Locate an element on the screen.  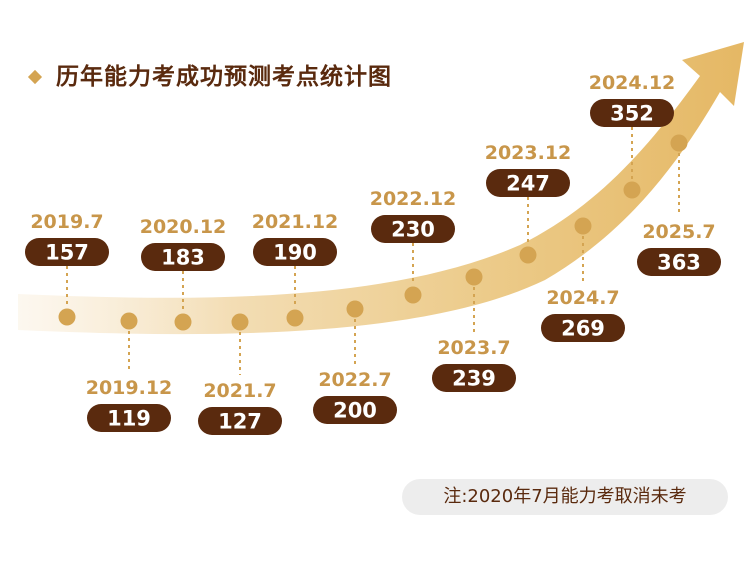
date-label-2025.7: 2025.7 is located at coordinates (678, 232).